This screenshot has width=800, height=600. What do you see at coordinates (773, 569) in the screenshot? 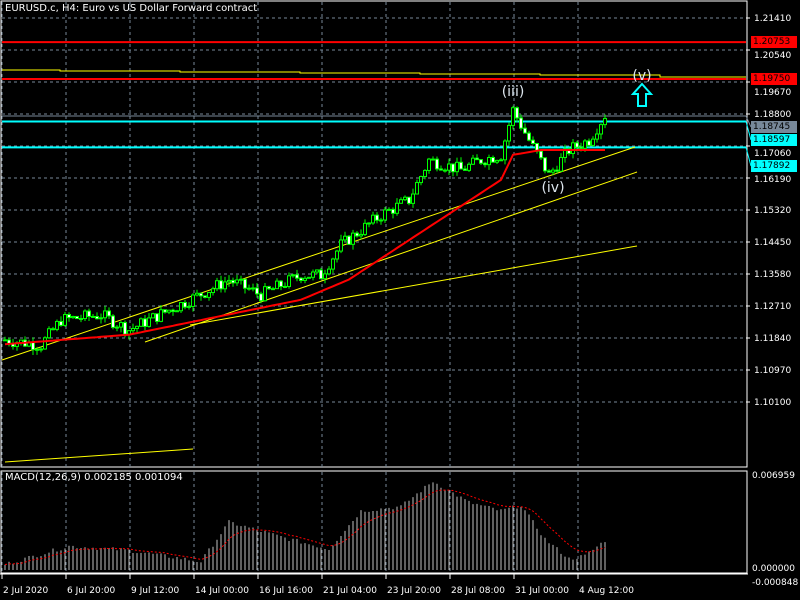
I see `macd-axis-label: 0.000000` at bounding box center [773, 569].